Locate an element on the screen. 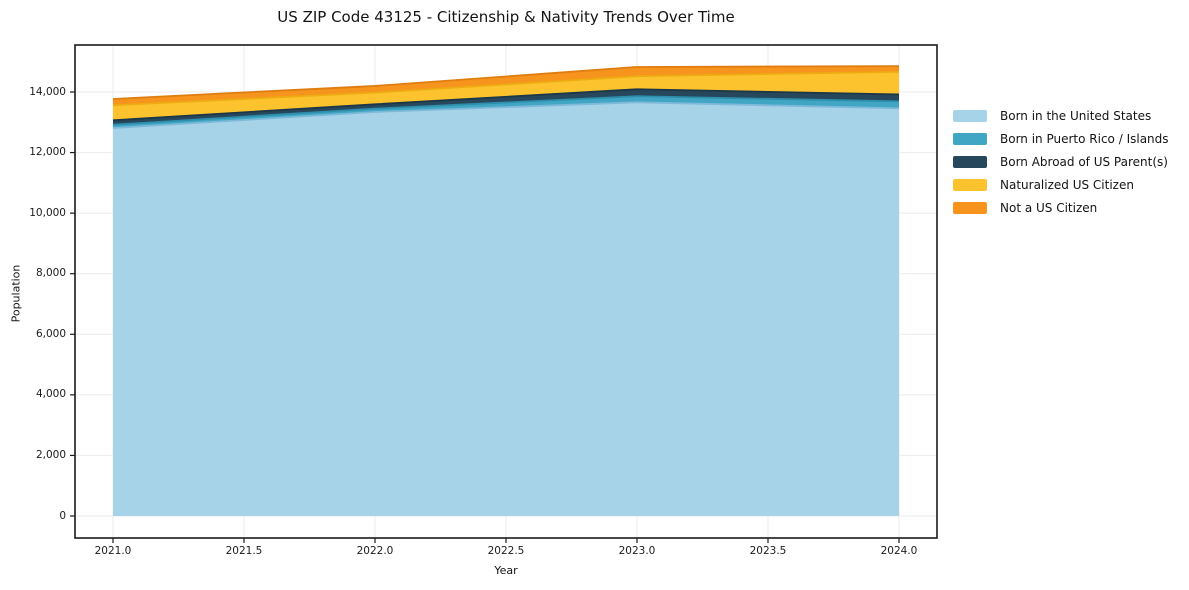  legend-label: Naturalized US Citizen is located at coordinates (1067, 185).